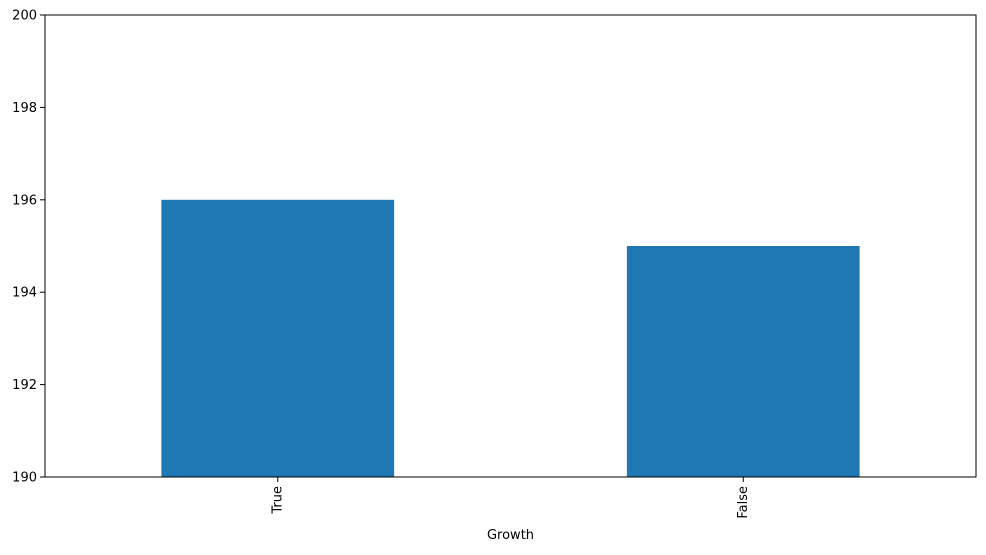 The height and width of the screenshot is (555, 986). What do you see at coordinates (743, 502) in the screenshot?
I see `x-tick-label-false: False` at bounding box center [743, 502].